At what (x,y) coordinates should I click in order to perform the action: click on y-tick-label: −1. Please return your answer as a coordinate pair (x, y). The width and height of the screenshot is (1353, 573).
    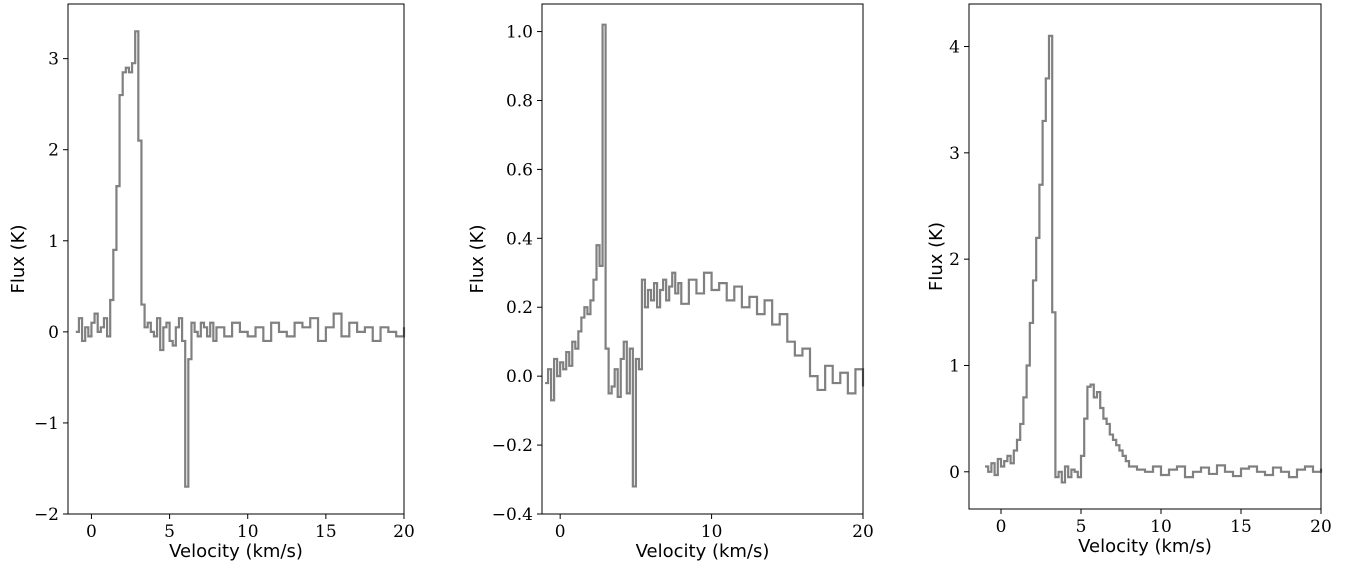
    Looking at the image, I should click on (46, 424).